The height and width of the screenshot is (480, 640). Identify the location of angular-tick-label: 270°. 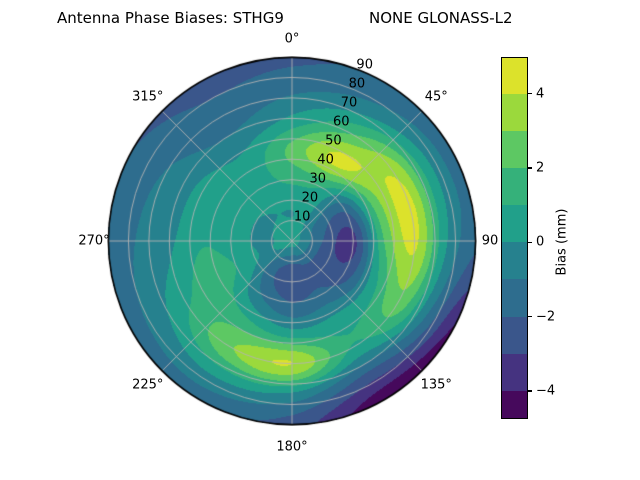
(94, 241).